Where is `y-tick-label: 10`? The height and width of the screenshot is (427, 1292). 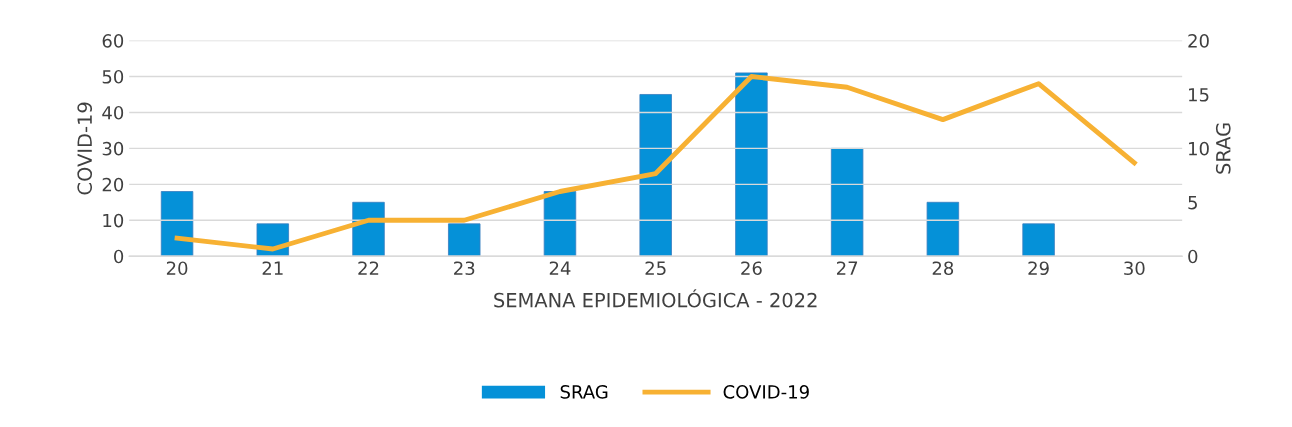
y-tick-label: 10 is located at coordinates (113, 220).